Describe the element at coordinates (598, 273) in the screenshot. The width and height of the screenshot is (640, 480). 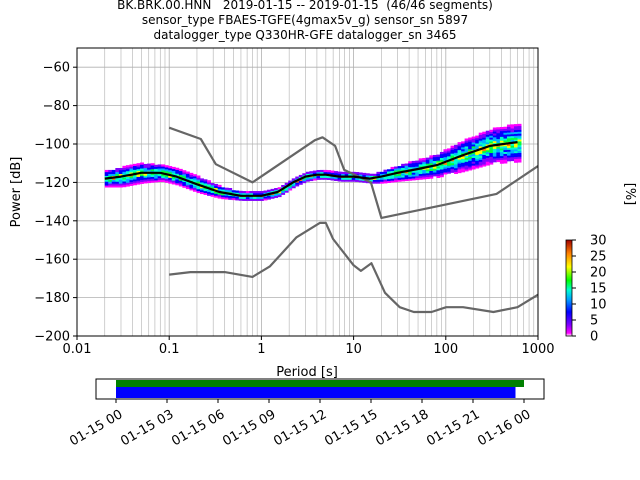
I see `colorbar-tick-label: 20` at that location.